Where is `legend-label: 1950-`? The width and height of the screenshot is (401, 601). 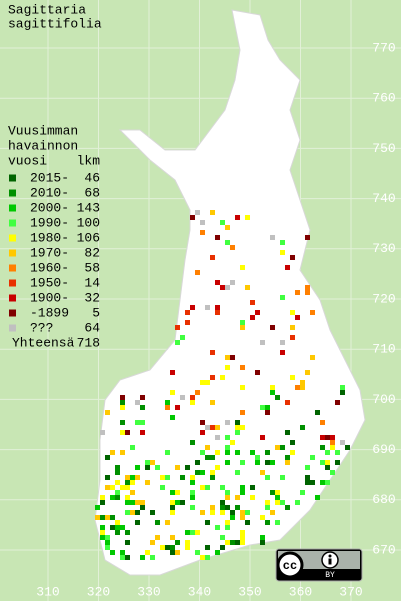 legend-label: 1950- is located at coordinates (49, 282).